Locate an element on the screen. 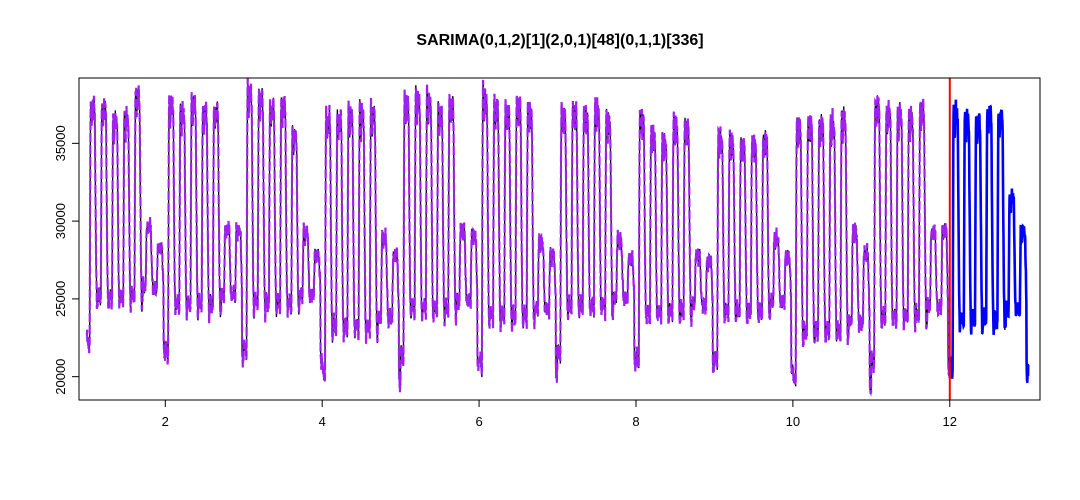  chart-title: SARIMA(0,1,2)[1](2,0,1)[48](0,1,1)[336] is located at coordinates (559, 40).